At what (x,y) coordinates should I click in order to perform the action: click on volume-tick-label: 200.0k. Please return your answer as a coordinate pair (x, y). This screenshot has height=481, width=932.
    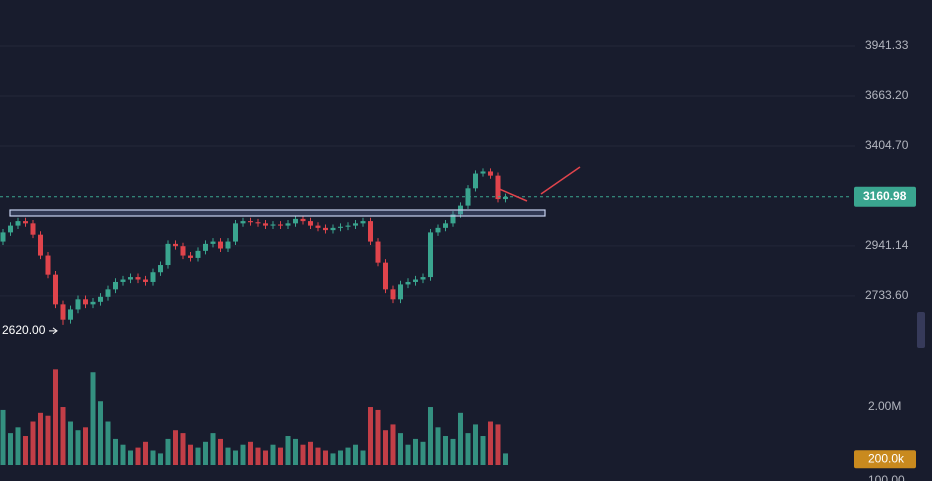
    Looking at the image, I should click on (886, 458).